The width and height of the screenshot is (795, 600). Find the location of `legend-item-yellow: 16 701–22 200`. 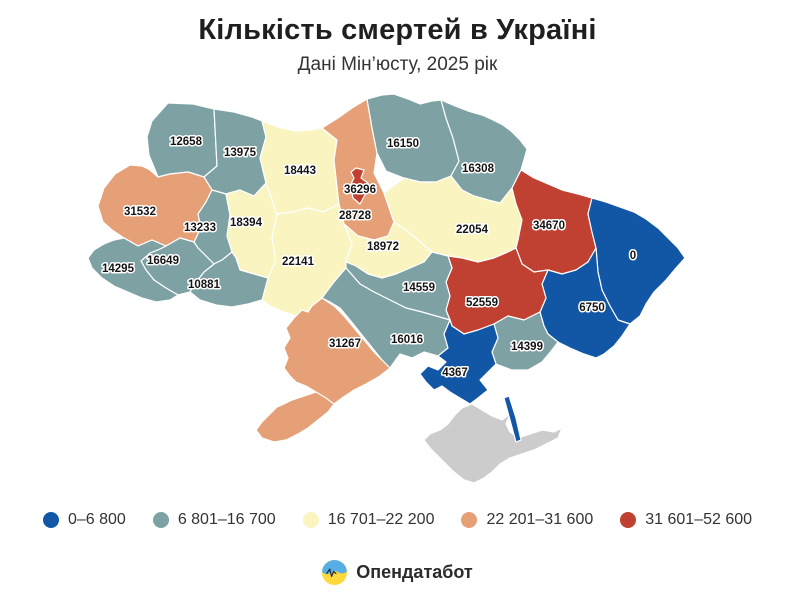

legend-item-yellow: 16 701–22 200 is located at coordinates (368, 520).